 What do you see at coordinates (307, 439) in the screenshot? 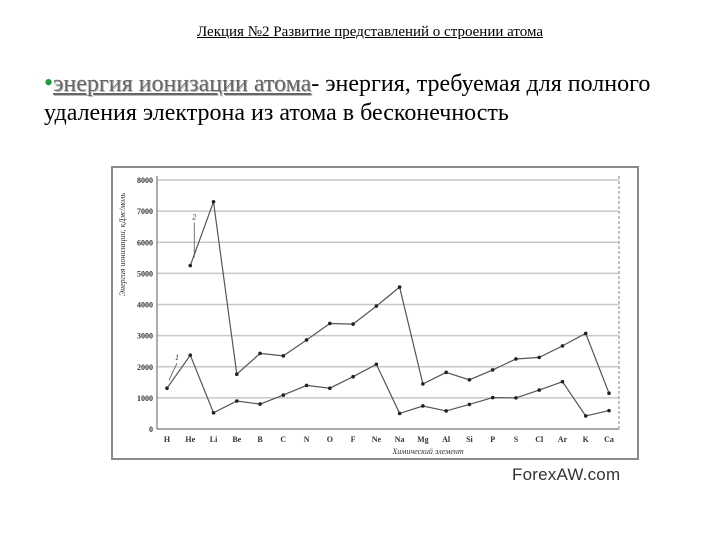
I see `x-tick-label: N` at bounding box center [307, 439].